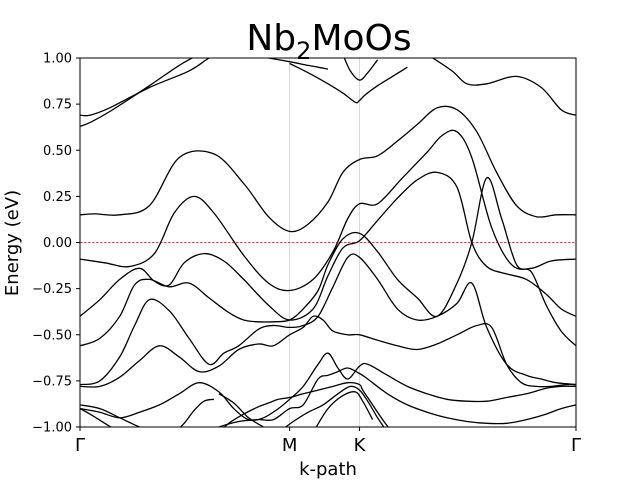 This screenshot has height=480, width=640. What do you see at coordinates (303, 51) in the screenshot?
I see `chart-title-subscript: 2` at bounding box center [303, 51].